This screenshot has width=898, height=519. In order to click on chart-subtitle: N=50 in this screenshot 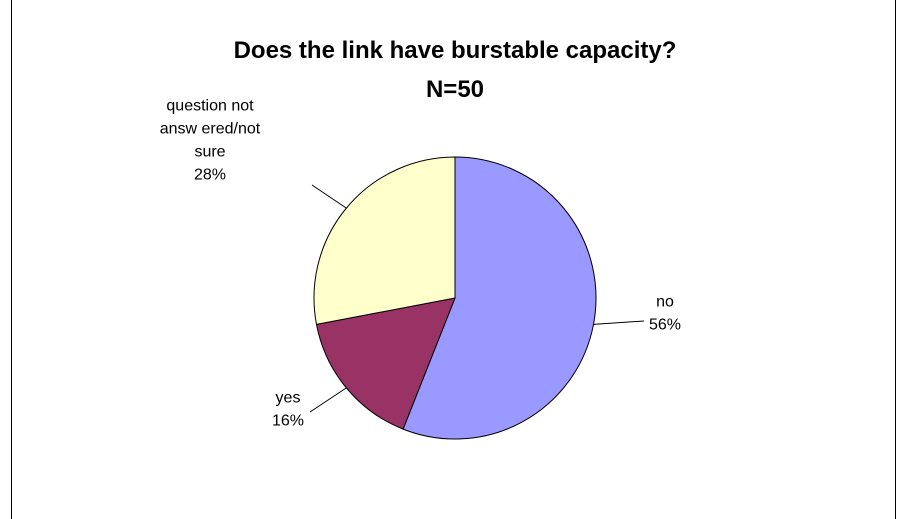, I will do `click(455, 89)`.